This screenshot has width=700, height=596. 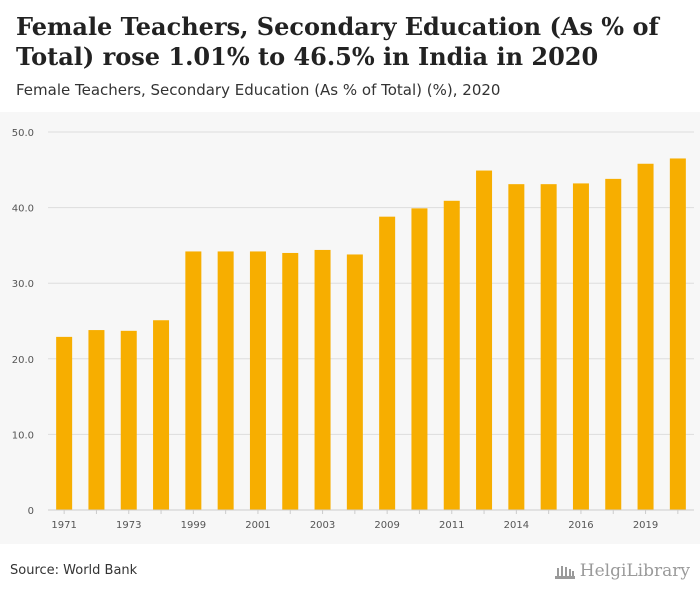 What do you see at coordinates (257, 525) in the screenshot?
I see `x-tick-label: 2001` at bounding box center [257, 525].